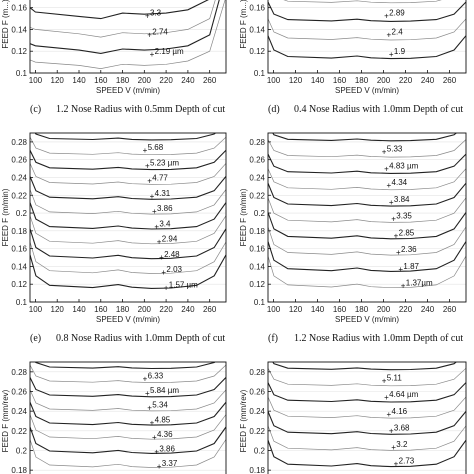 The height and width of the screenshot is (474, 474). I want to click on contour-label: 4.16, so click(400, 411).